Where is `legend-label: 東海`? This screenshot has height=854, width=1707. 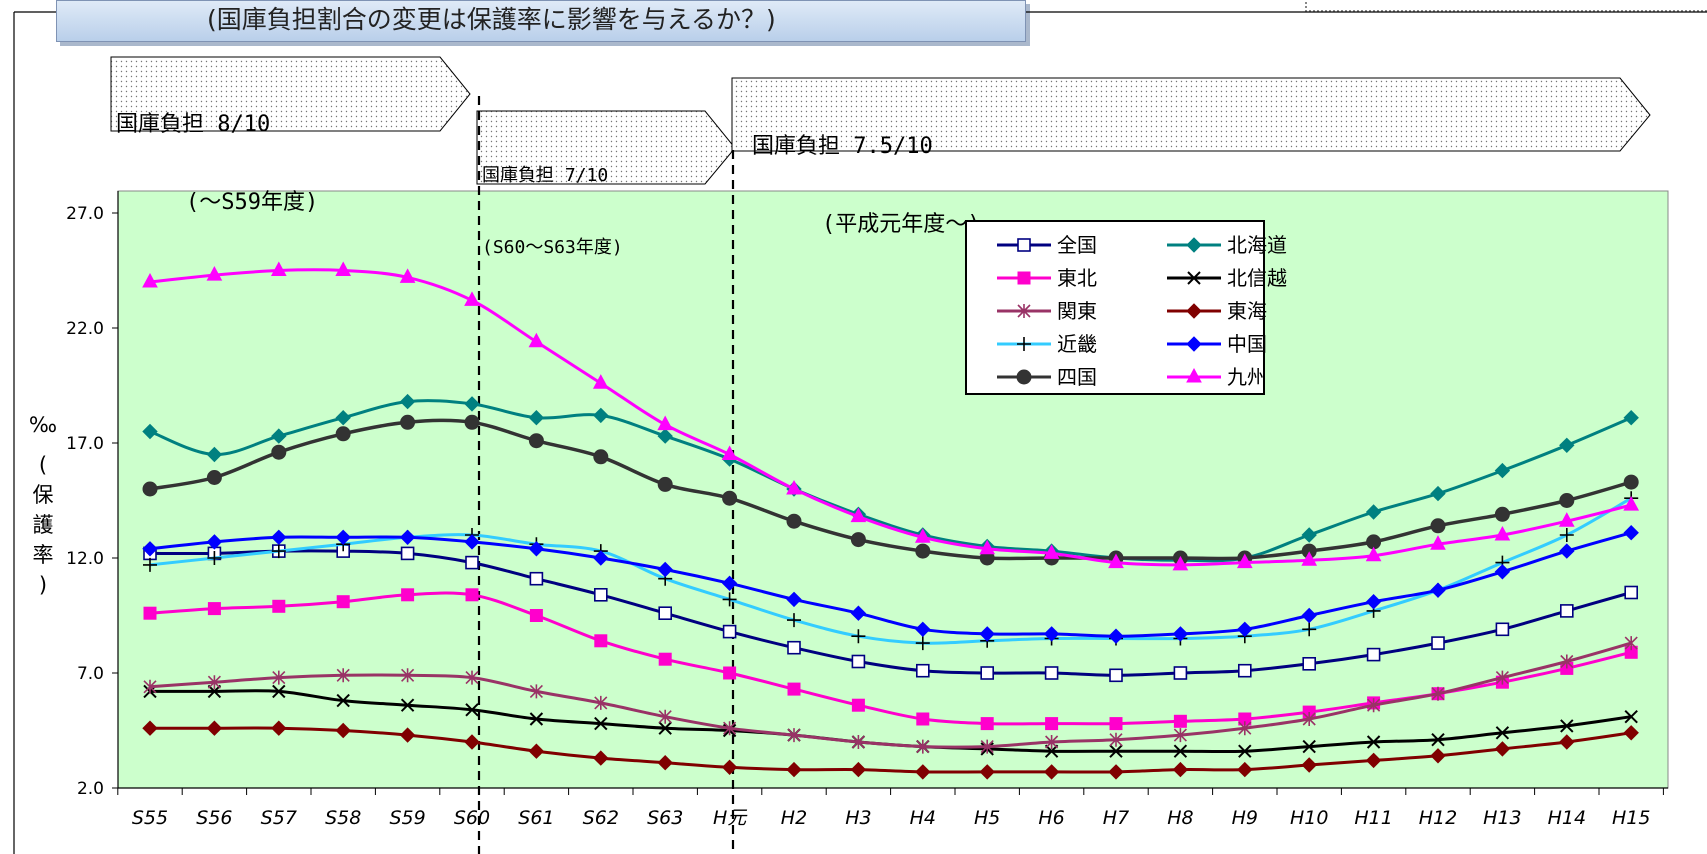
legend-label: 東海 is located at coordinates (1247, 311).